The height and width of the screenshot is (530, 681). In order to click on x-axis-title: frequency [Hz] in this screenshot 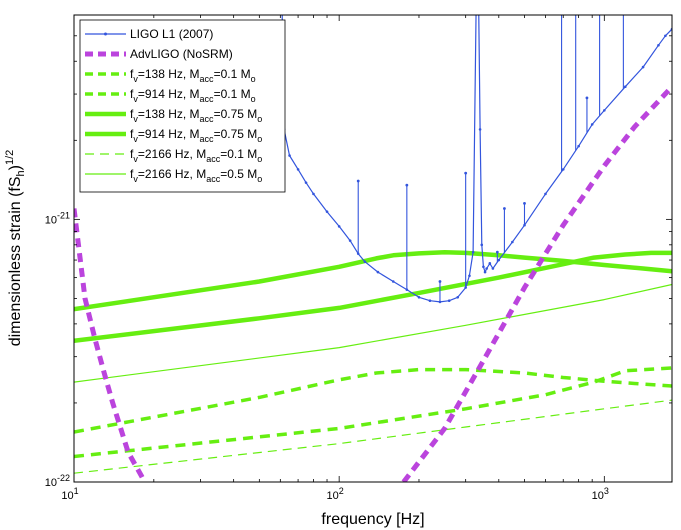, I will do `click(372, 519)`.